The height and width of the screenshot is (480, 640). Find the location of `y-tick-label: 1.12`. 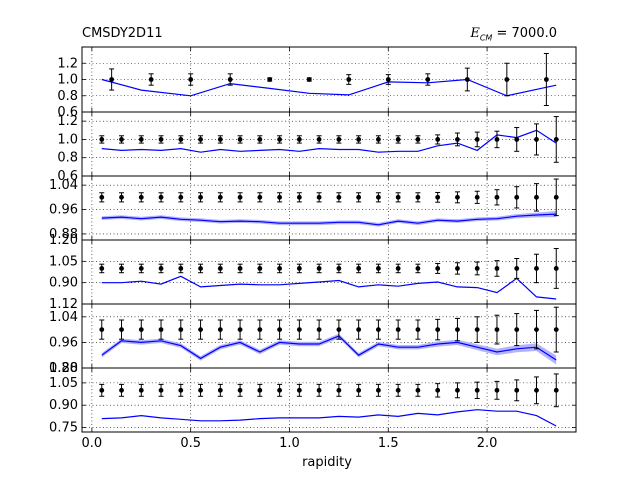

y-tick-label: 1.12 is located at coordinates (63, 304).